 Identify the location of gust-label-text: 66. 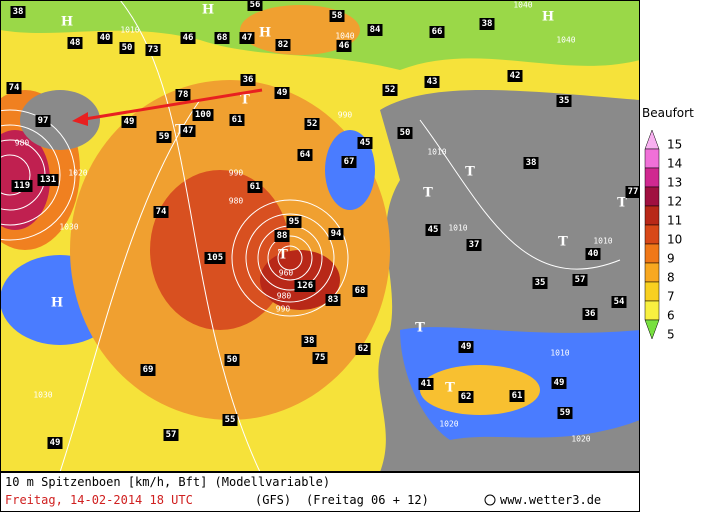
(437, 32).